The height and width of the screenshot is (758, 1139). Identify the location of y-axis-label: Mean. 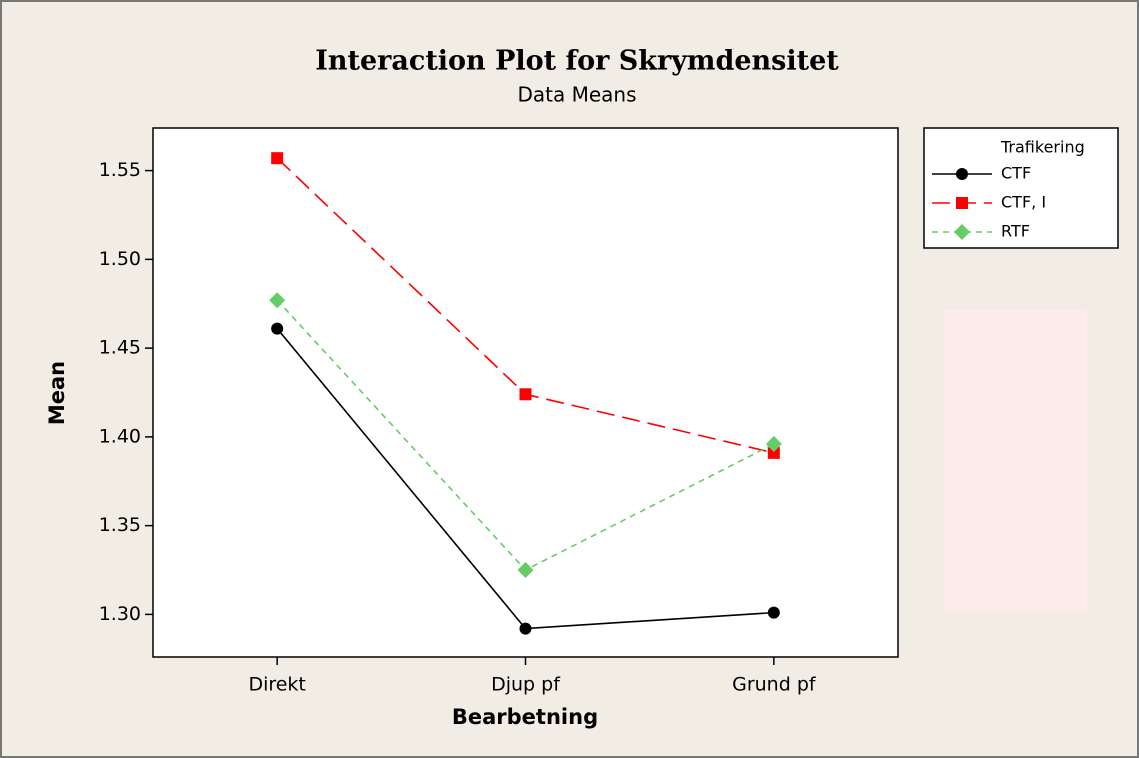
(57, 393).